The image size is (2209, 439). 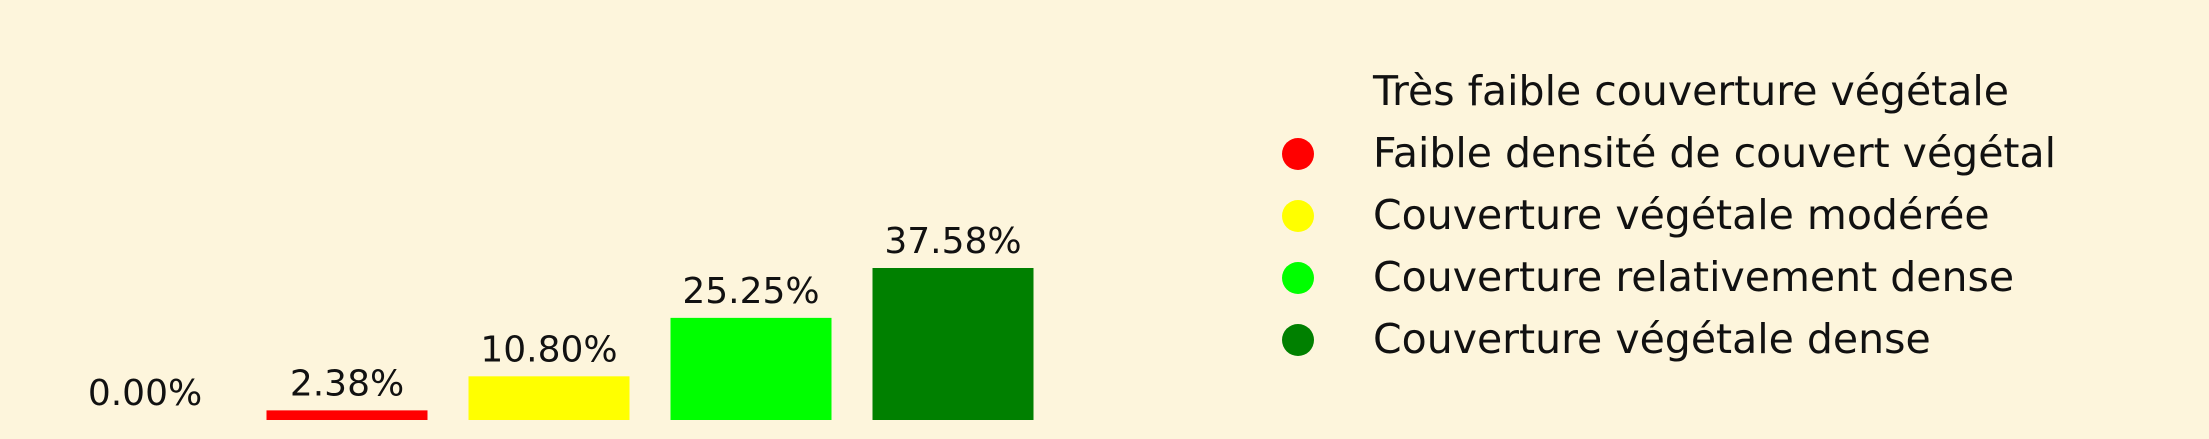 I want to click on bar-value-label-3: 10.80%, so click(x=548, y=349).